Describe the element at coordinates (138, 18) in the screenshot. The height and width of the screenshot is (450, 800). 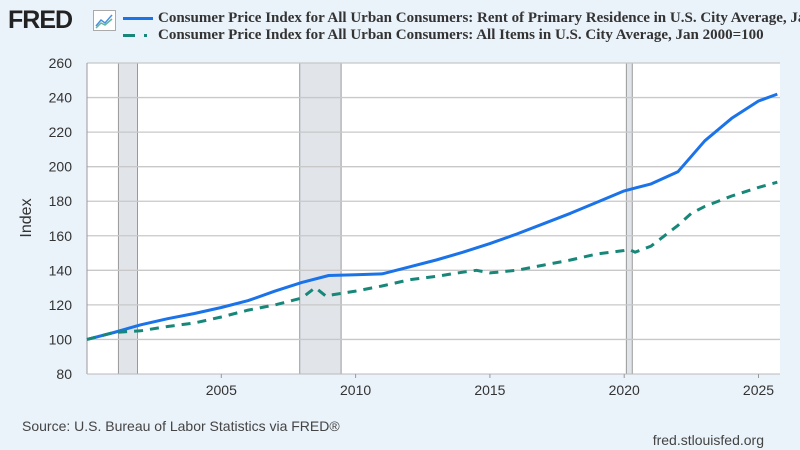
I see `solid-line-swatch` at that location.